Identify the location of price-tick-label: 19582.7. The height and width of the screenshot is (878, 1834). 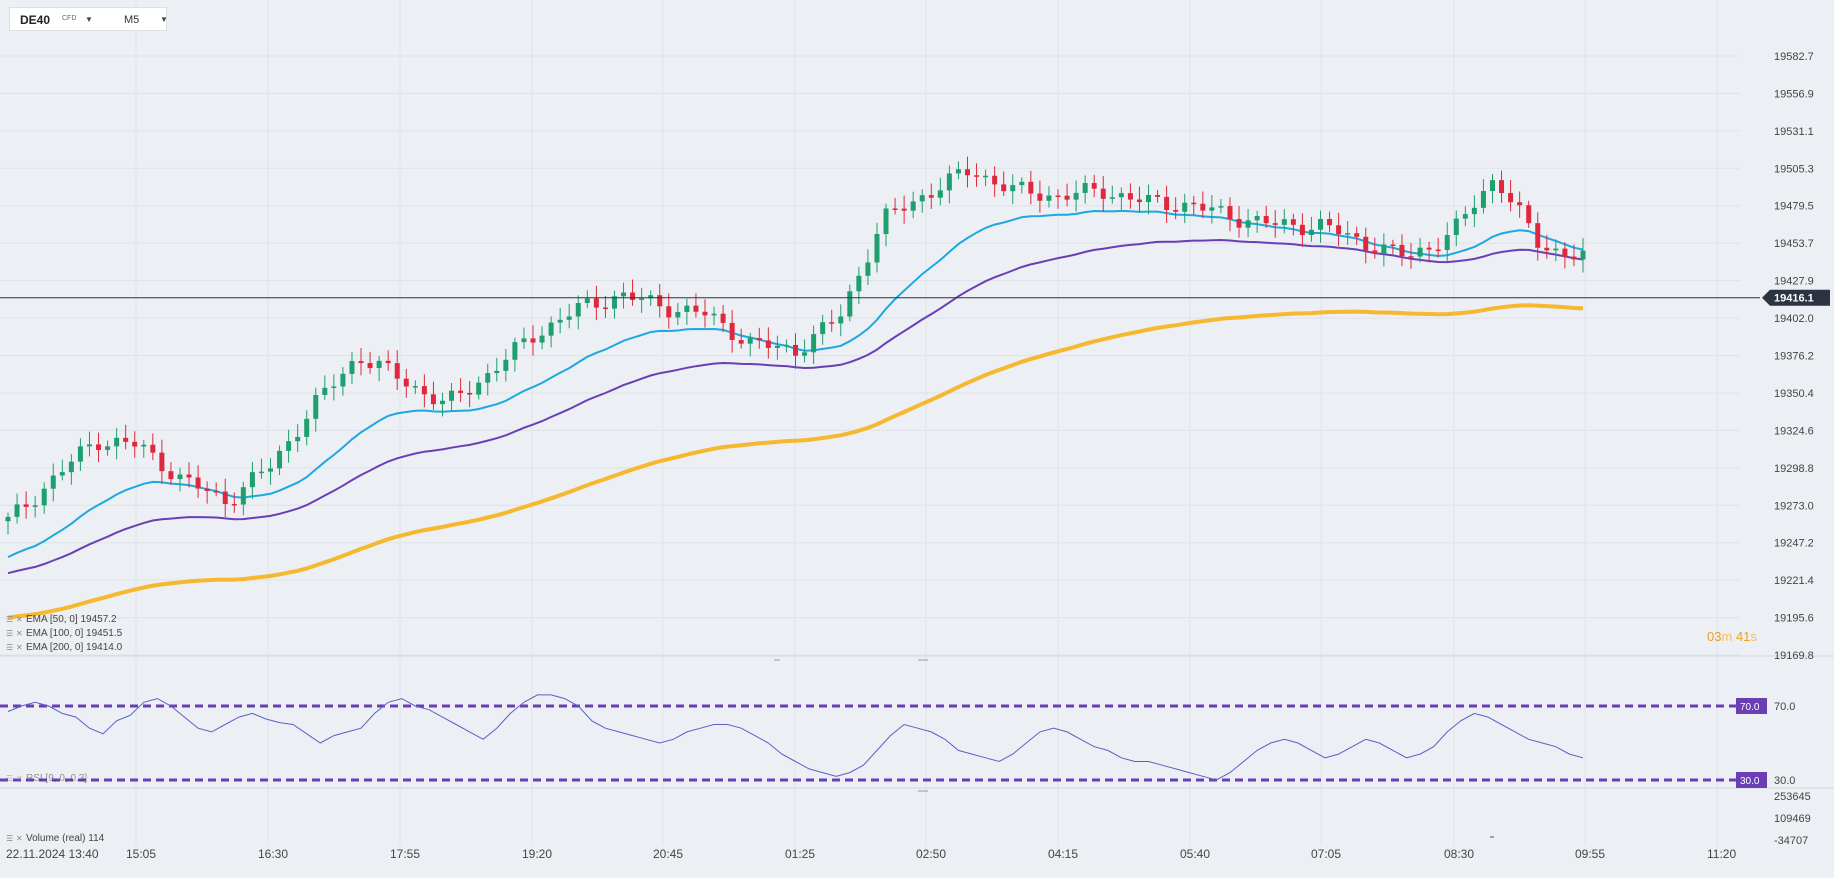
(1794, 57).